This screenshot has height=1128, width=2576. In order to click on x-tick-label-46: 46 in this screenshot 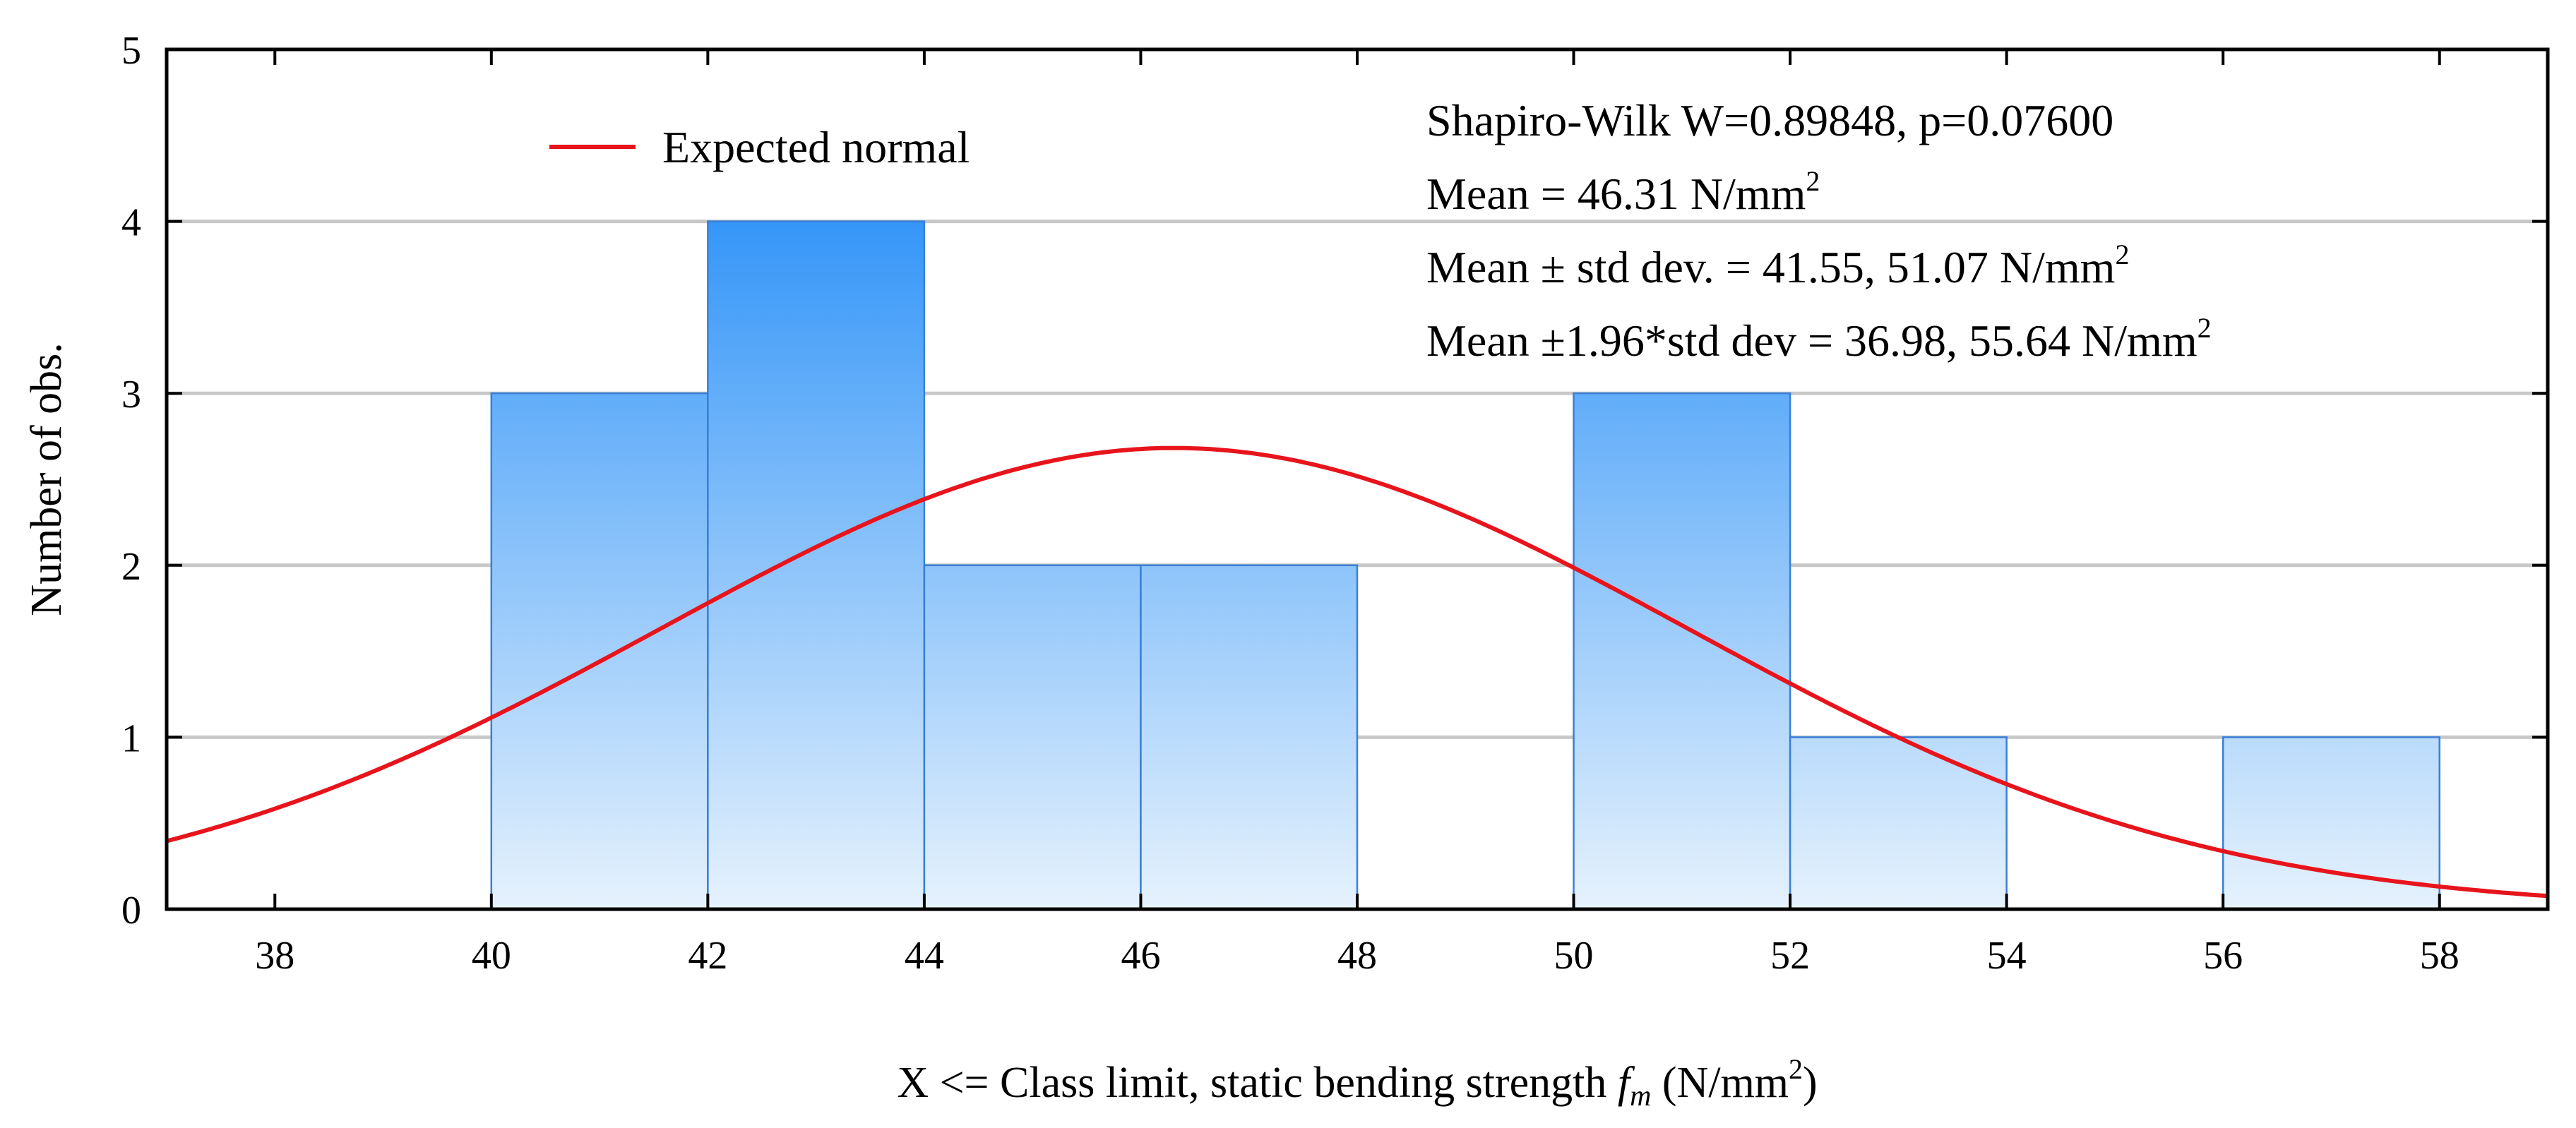, I will do `click(1140, 956)`.